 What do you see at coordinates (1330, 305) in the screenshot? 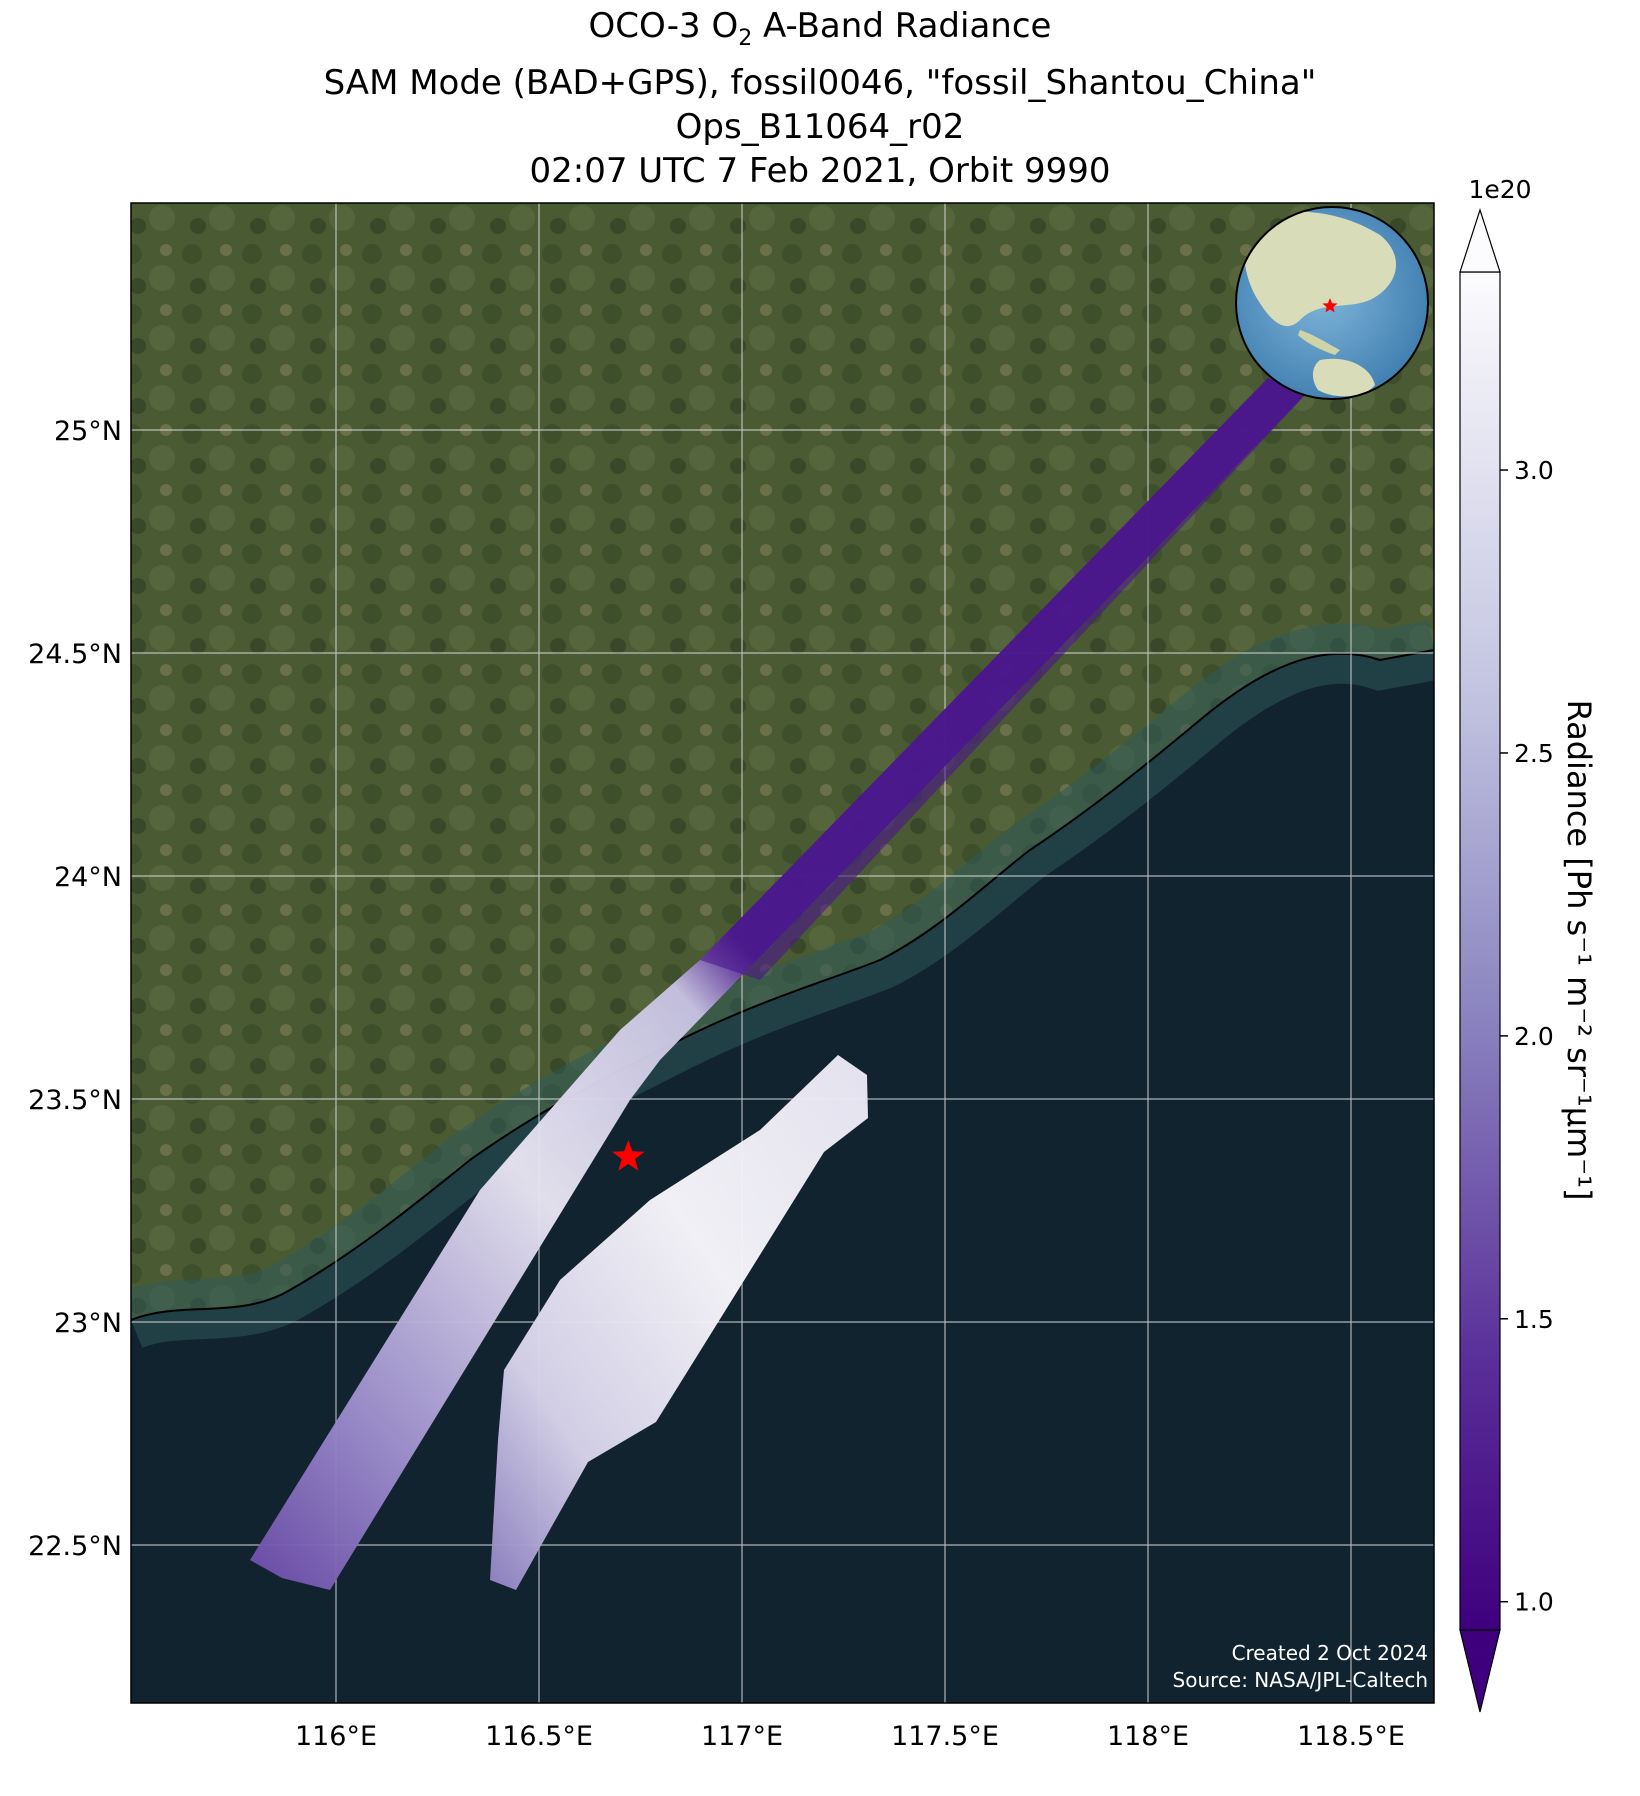
I see `globe-target-marker` at bounding box center [1330, 305].